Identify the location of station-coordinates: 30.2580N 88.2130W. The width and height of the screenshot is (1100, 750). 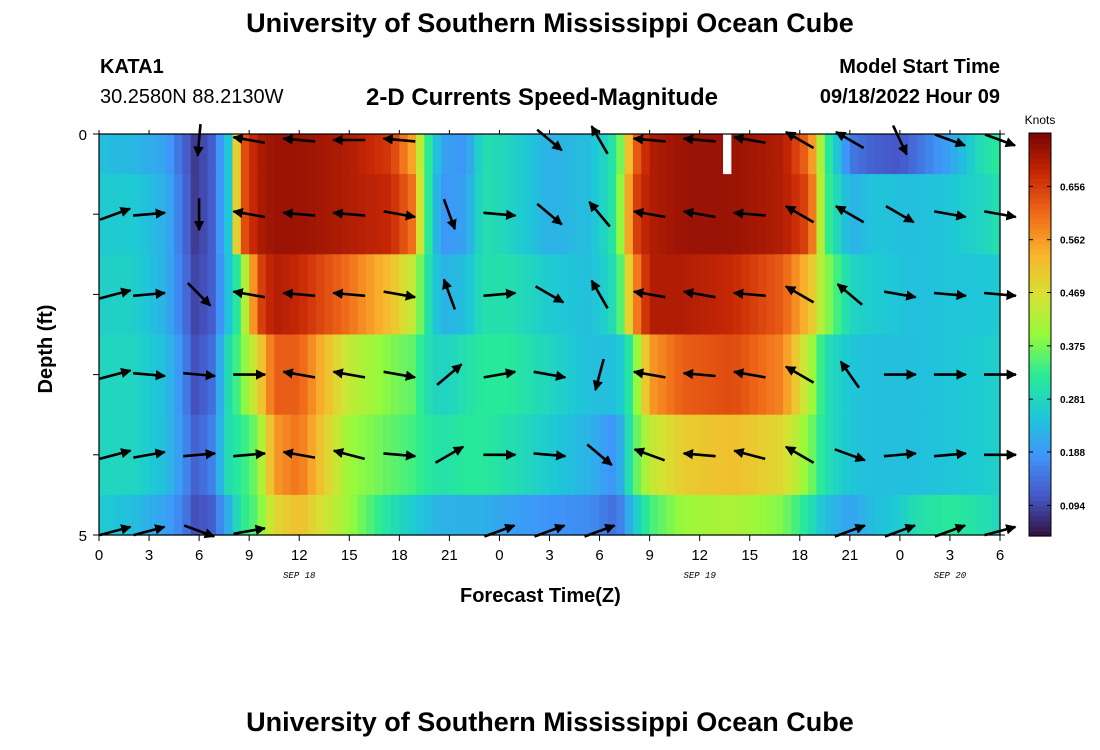
(192, 97).